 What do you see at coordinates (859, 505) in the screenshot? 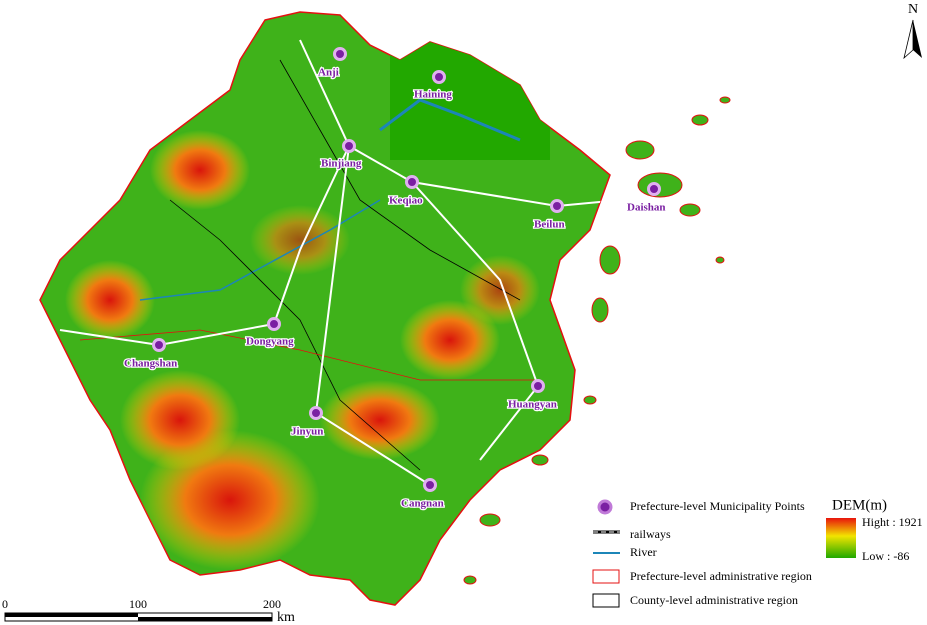
I see `dem-title: DEM(m)` at bounding box center [859, 505].